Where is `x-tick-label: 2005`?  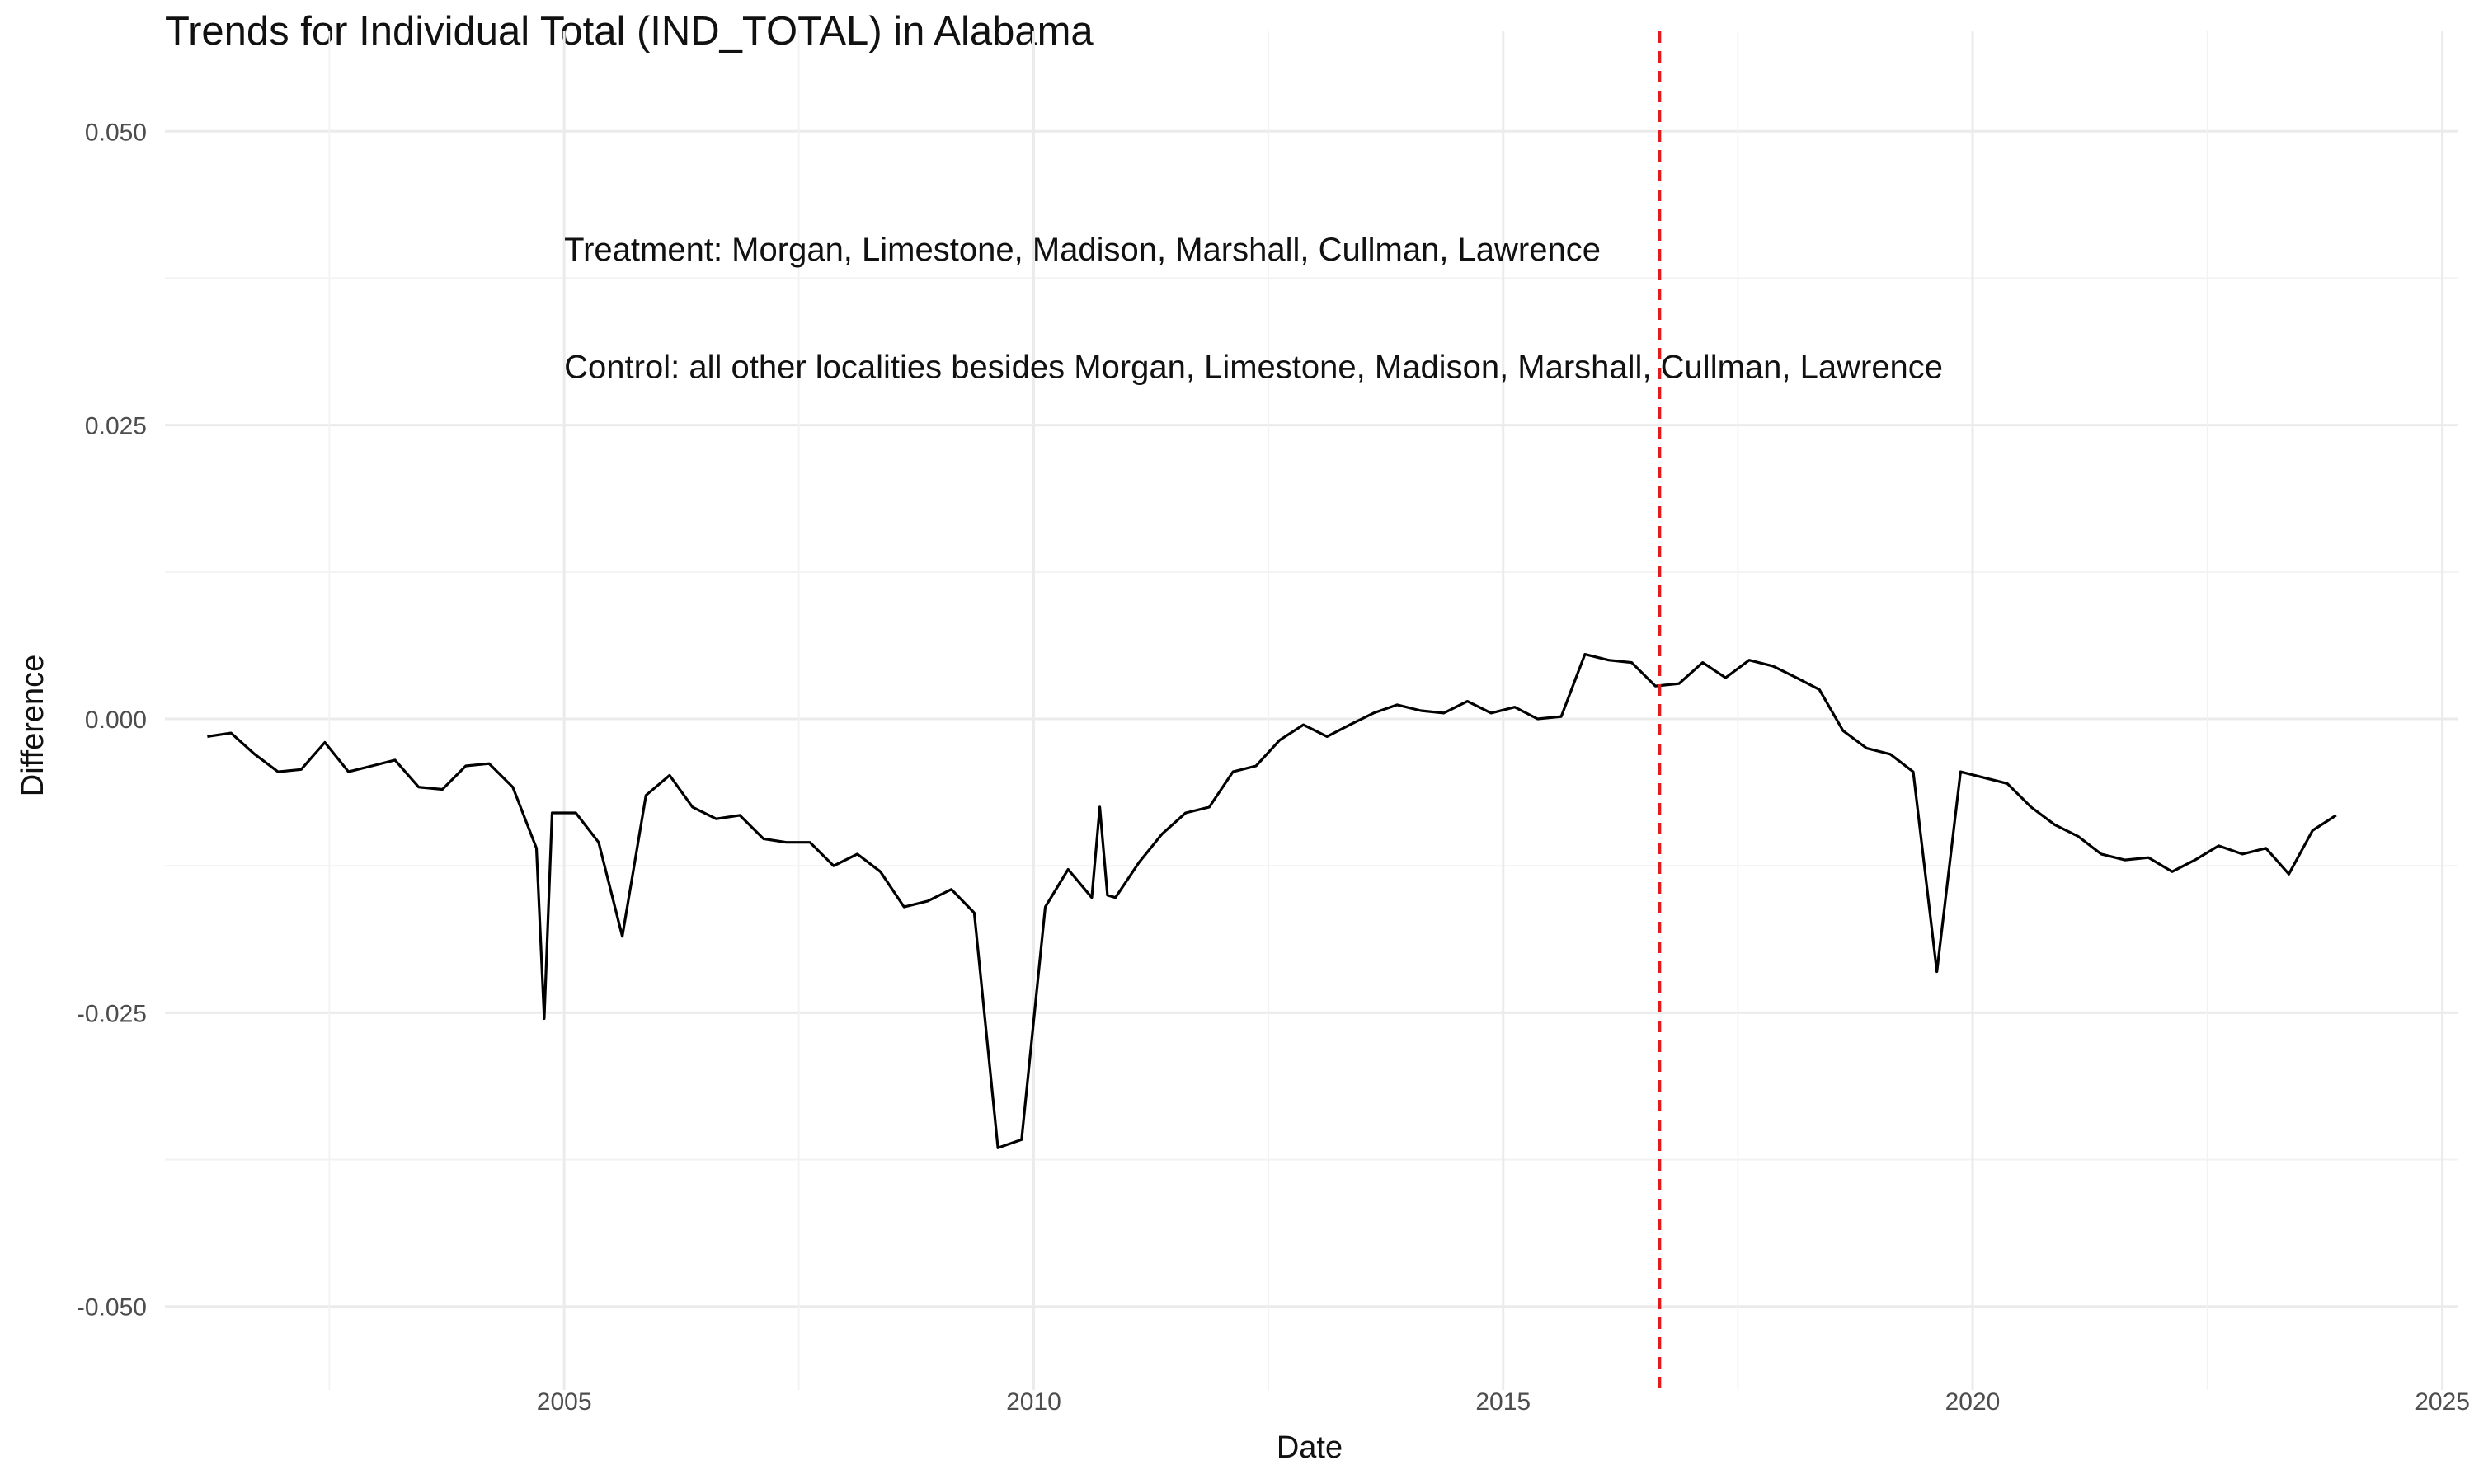 x-tick-label: 2005 is located at coordinates (564, 1402).